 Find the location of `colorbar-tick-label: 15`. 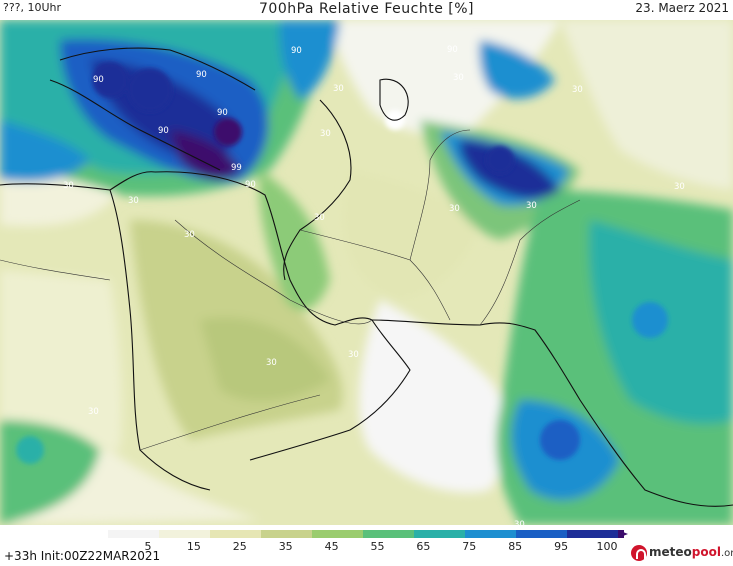

colorbar-tick-label: 15 is located at coordinates (193, 546).